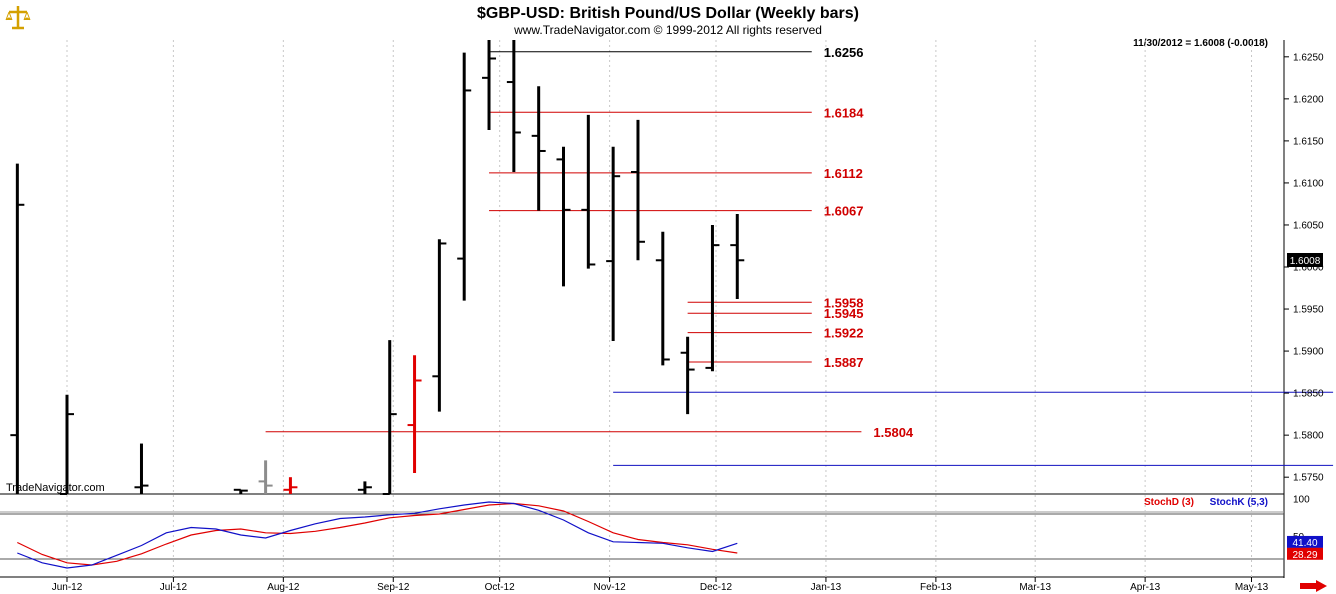 This screenshot has height=594, width=1336. What do you see at coordinates (1239, 502) in the screenshot?
I see `stoch-k-label: StochK (5,3)` at bounding box center [1239, 502].